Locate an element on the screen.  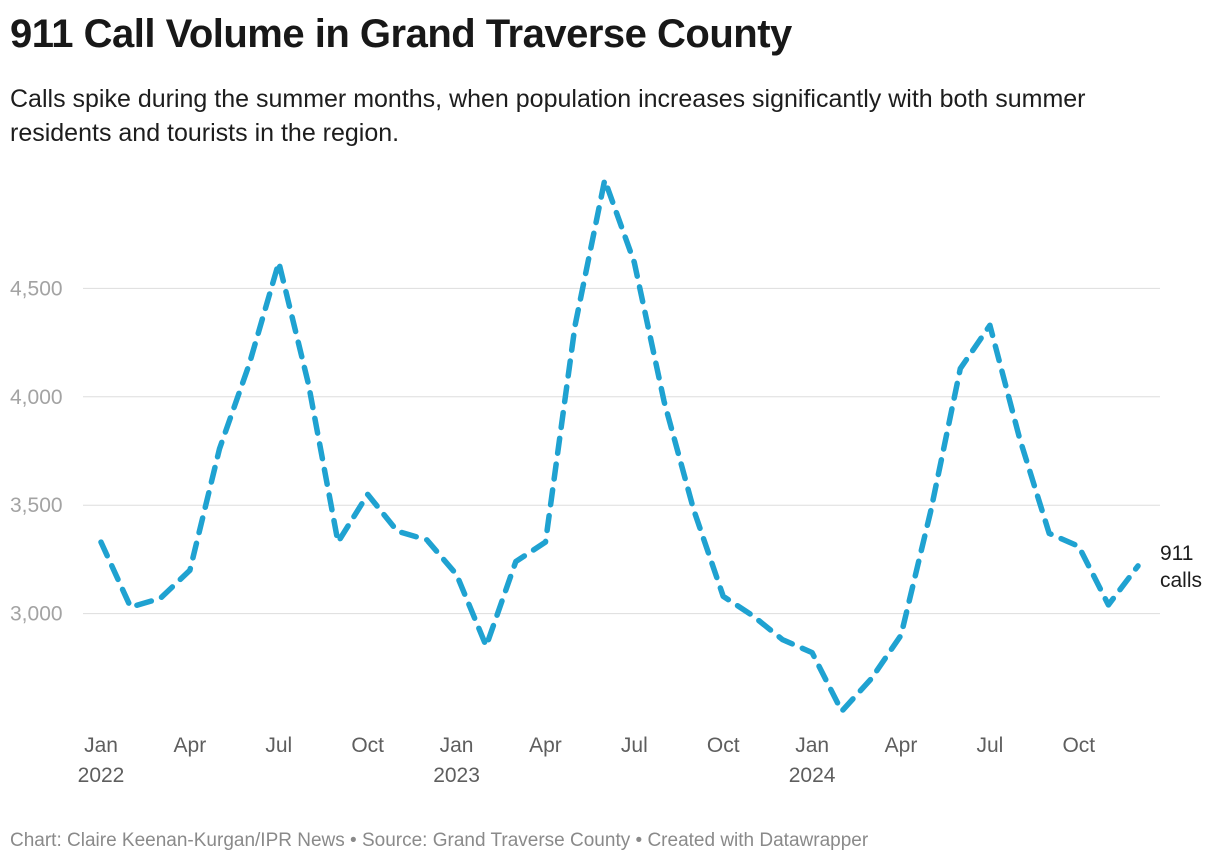
y-tick-label: 3,000 is located at coordinates (36, 614).